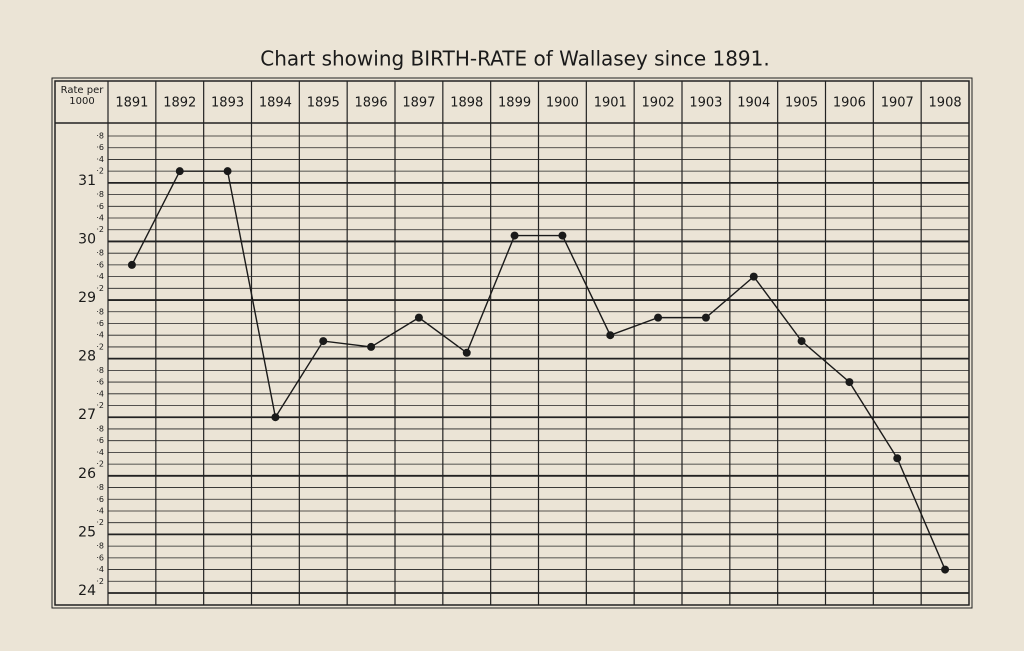 Image resolution: width=1024 pixels, height=651 pixels. I want to click on x-tick-label: 1903, so click(705, 103).